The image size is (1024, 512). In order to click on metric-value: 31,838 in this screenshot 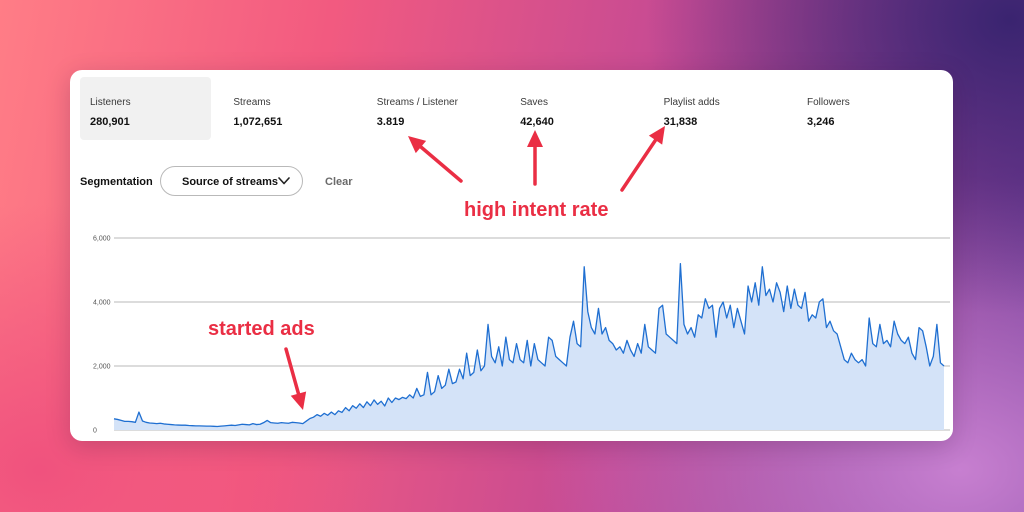, I will do `click(680, 122)`.